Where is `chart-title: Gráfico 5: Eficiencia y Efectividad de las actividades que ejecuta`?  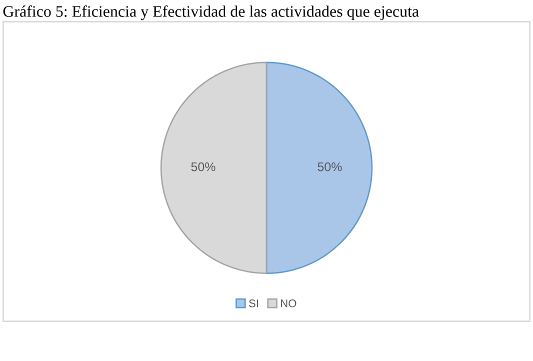 chart-title: Gráfico 5: Eficiencia y Efectividad de las actividades que ejecuta is located at coordinates (211, 12).